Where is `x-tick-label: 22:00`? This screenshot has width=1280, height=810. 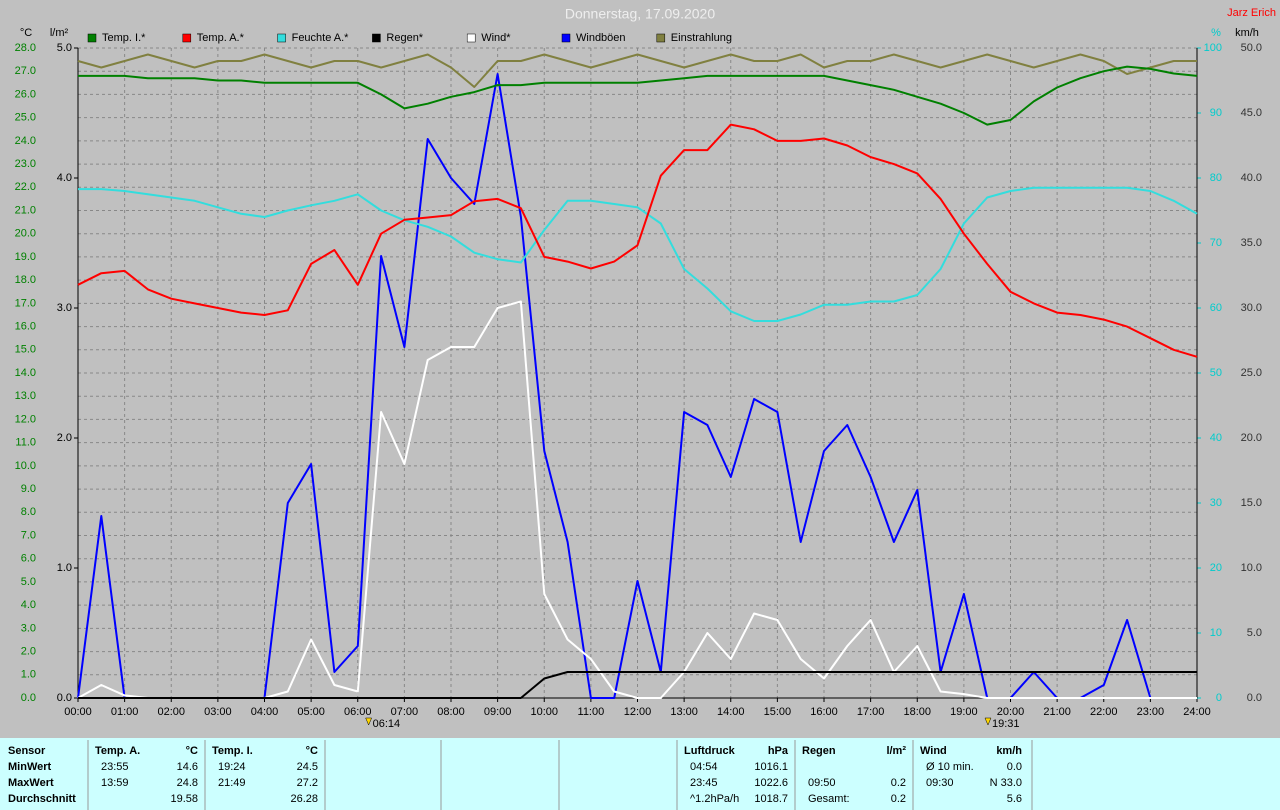
x-tick-label: 22:00 is located at coordinates (1104, 712).